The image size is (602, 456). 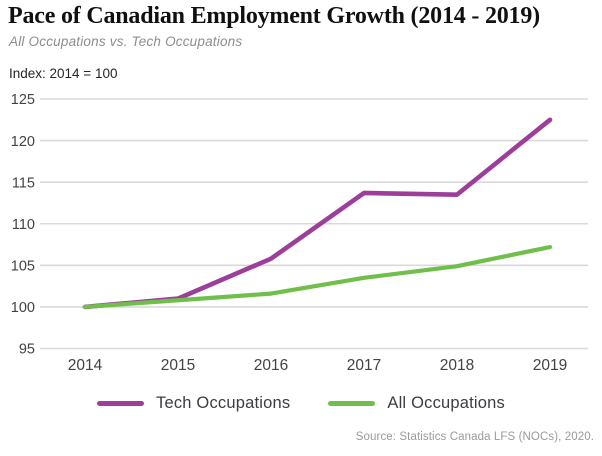 What do you see at coordinates (23, 267) in the screenshot?
I see `y-tick-label: 105` at bounding box center [23, 267].